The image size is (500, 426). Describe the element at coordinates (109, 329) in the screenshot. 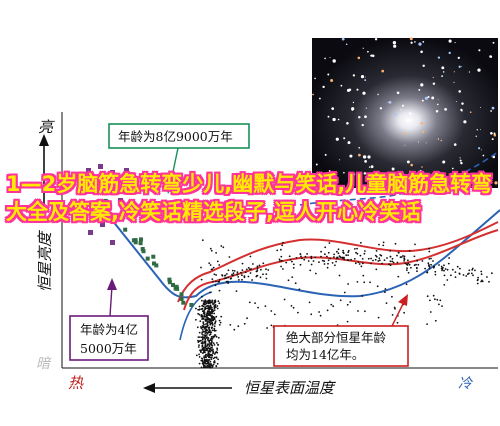

I see `annotation-450m-line1: 年龄为4亿` at that location.